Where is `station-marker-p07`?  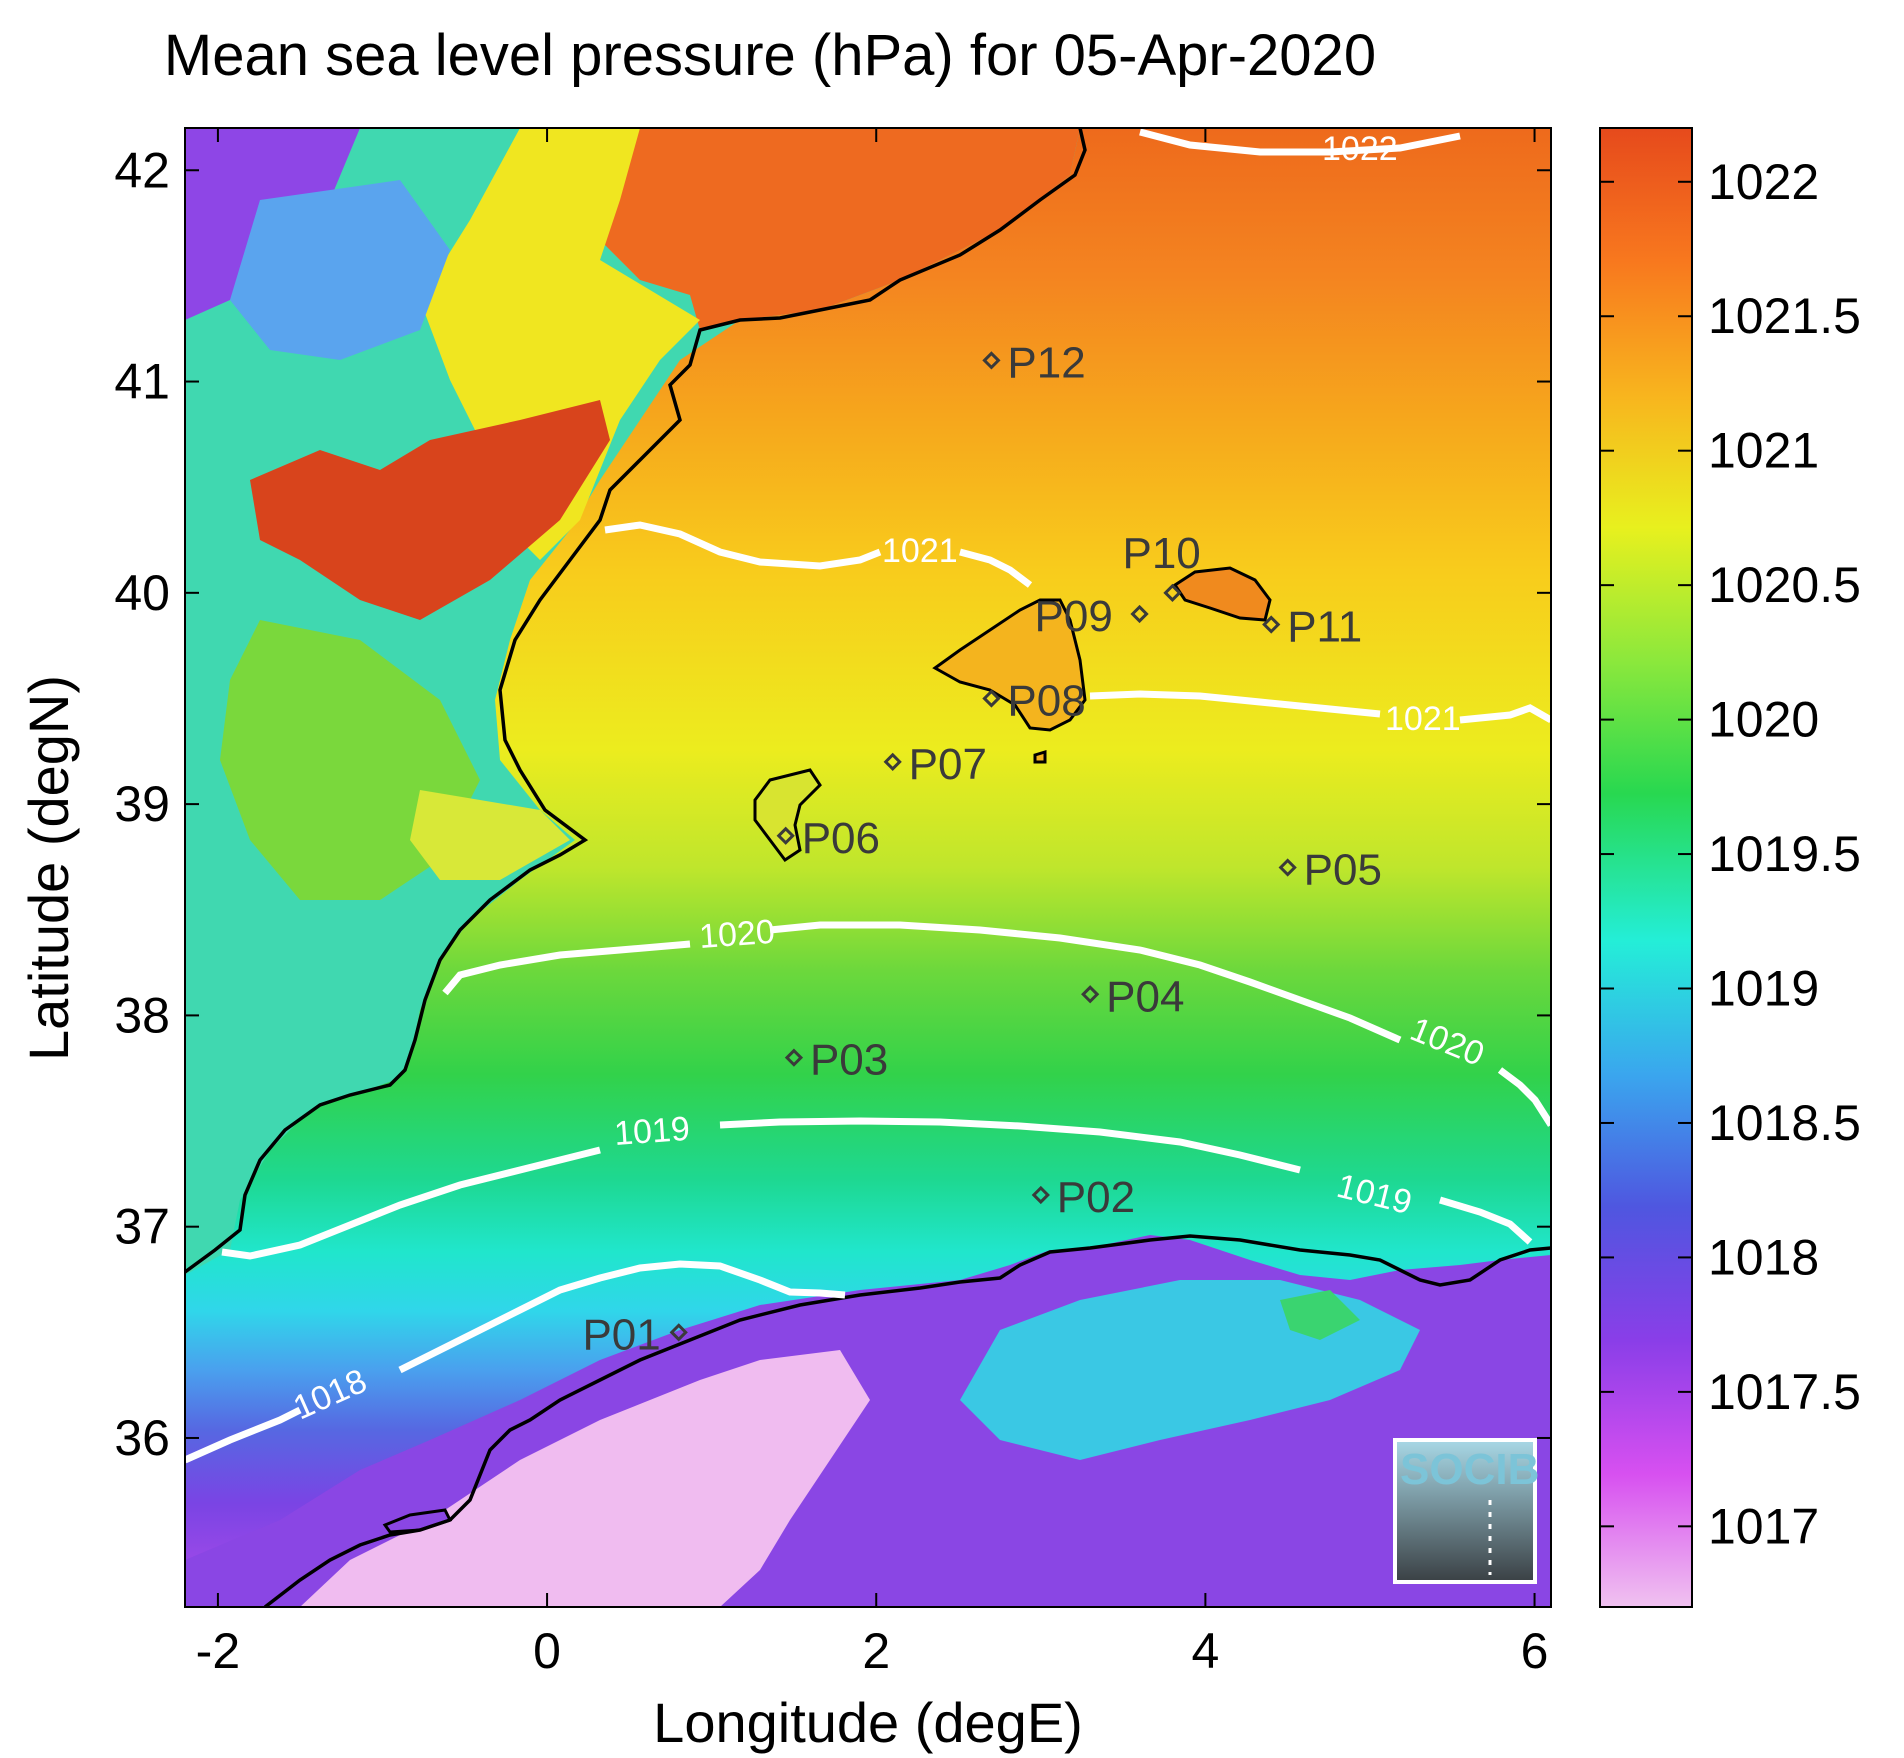 station-marker-p07 is located at coordinates (892, 761).